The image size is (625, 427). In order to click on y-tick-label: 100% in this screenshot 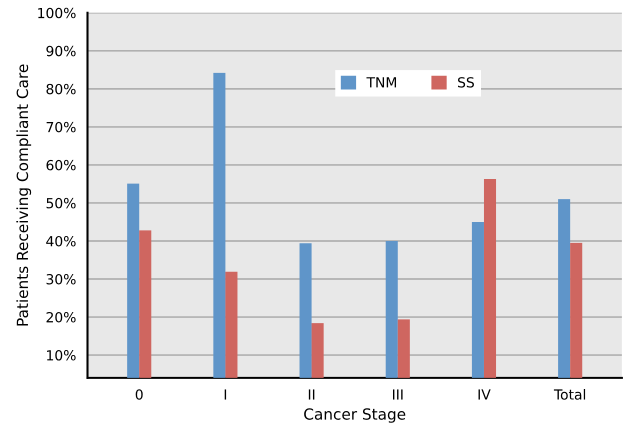, I will do `click(57, 13)`.